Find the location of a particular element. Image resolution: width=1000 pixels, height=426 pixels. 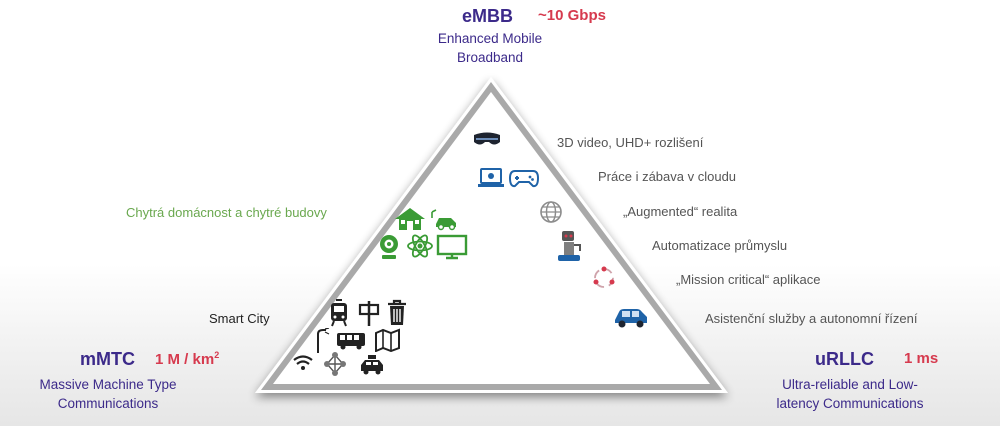

mmtc-description-line1: Massive Machine Type is located at coordinates (108, 384).